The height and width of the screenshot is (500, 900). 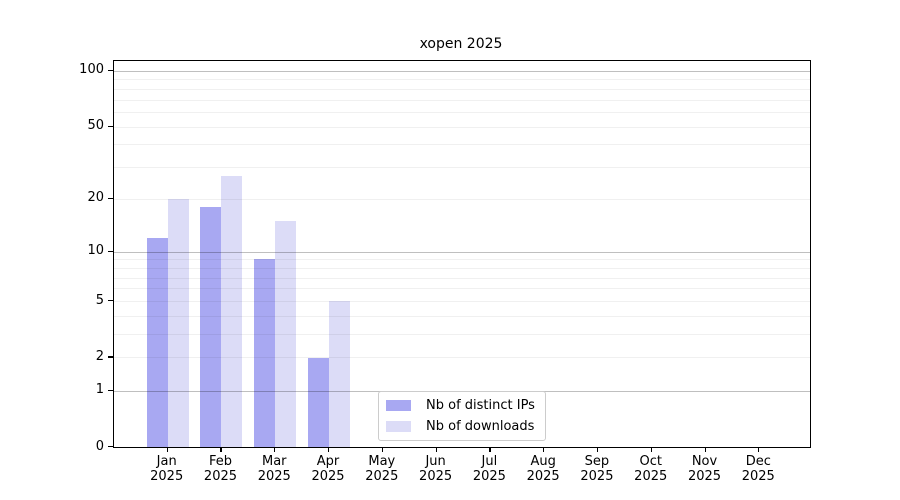 What do you see at coordinates (436, 469) in the screenshot?
I see `x-tick-label: Jun 2025` at bounding box center [436, 469].